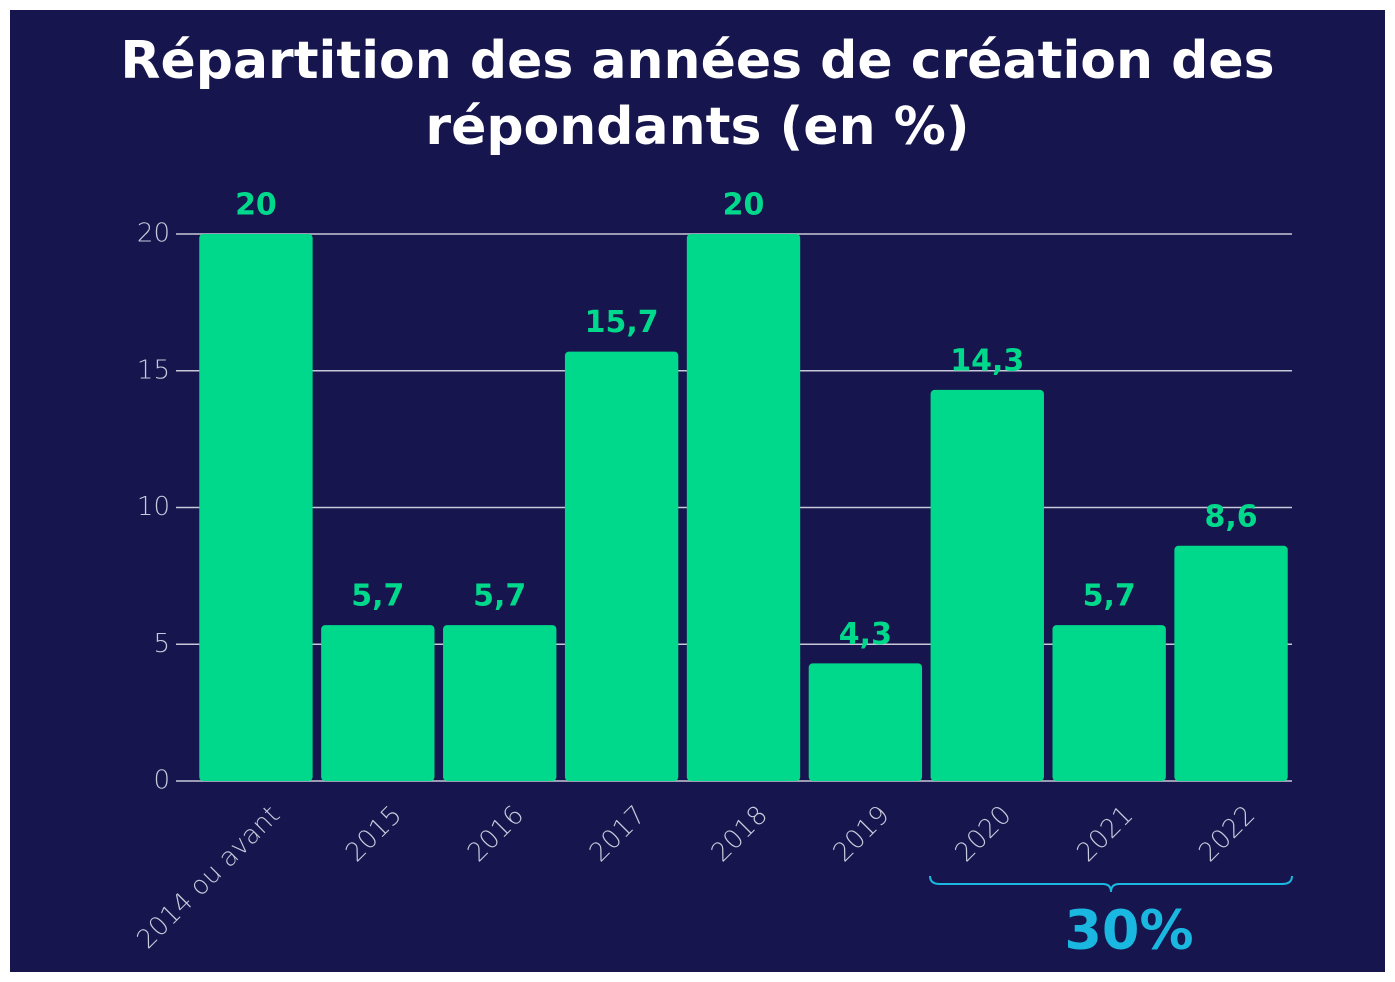  I want to click on x-tick-label: 2021, so click(1105, 834).